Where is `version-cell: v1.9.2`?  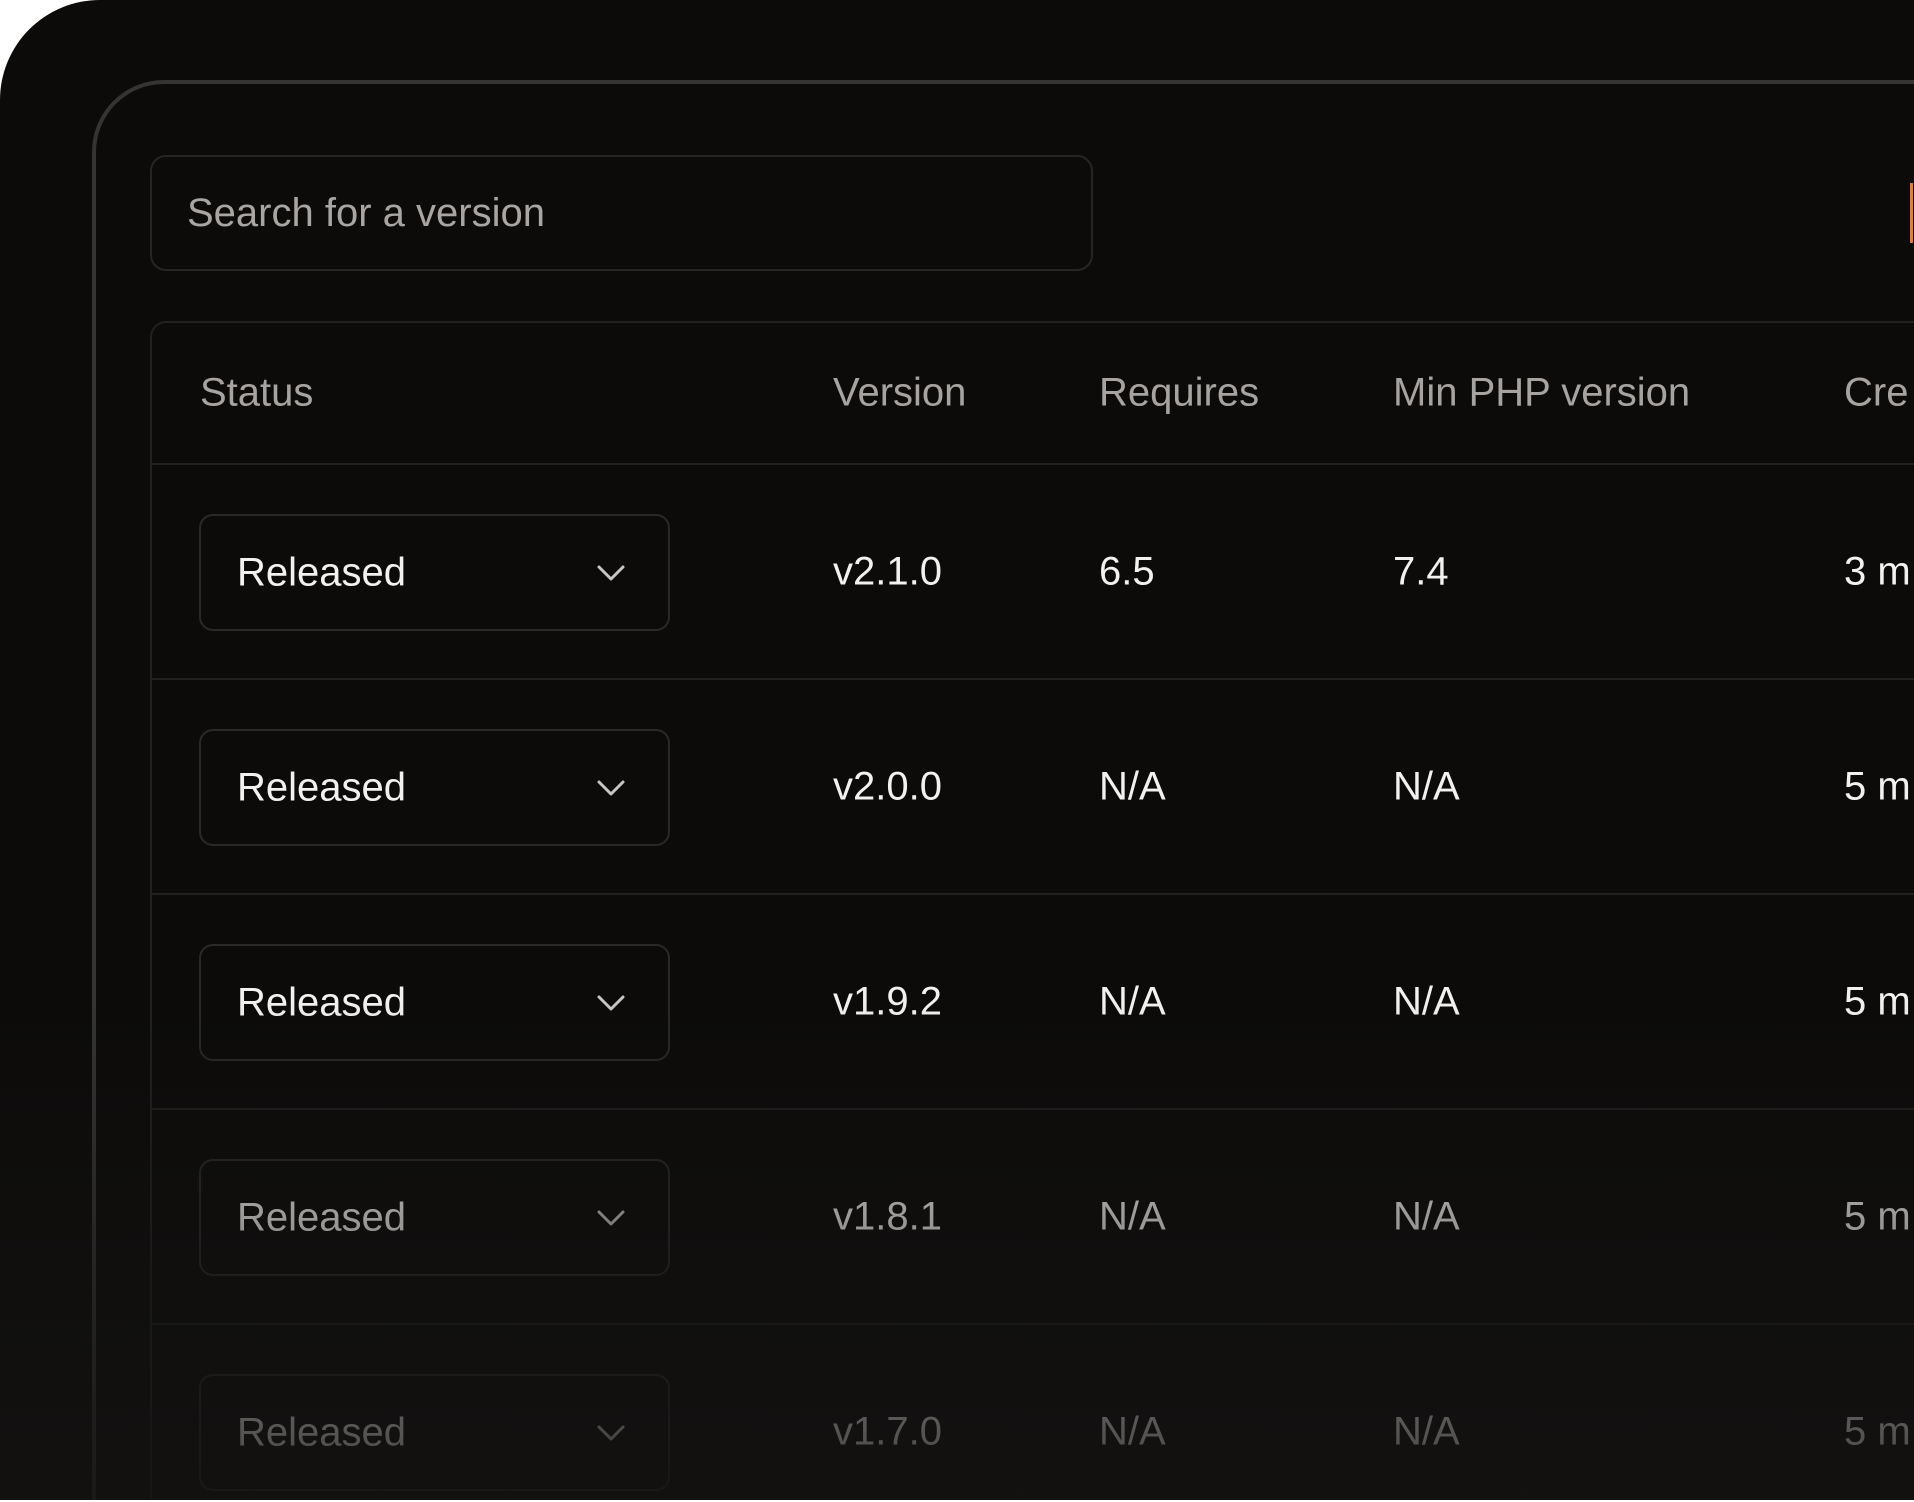 version-cell: v1.9.2 is located at coordinates (887, 1001).